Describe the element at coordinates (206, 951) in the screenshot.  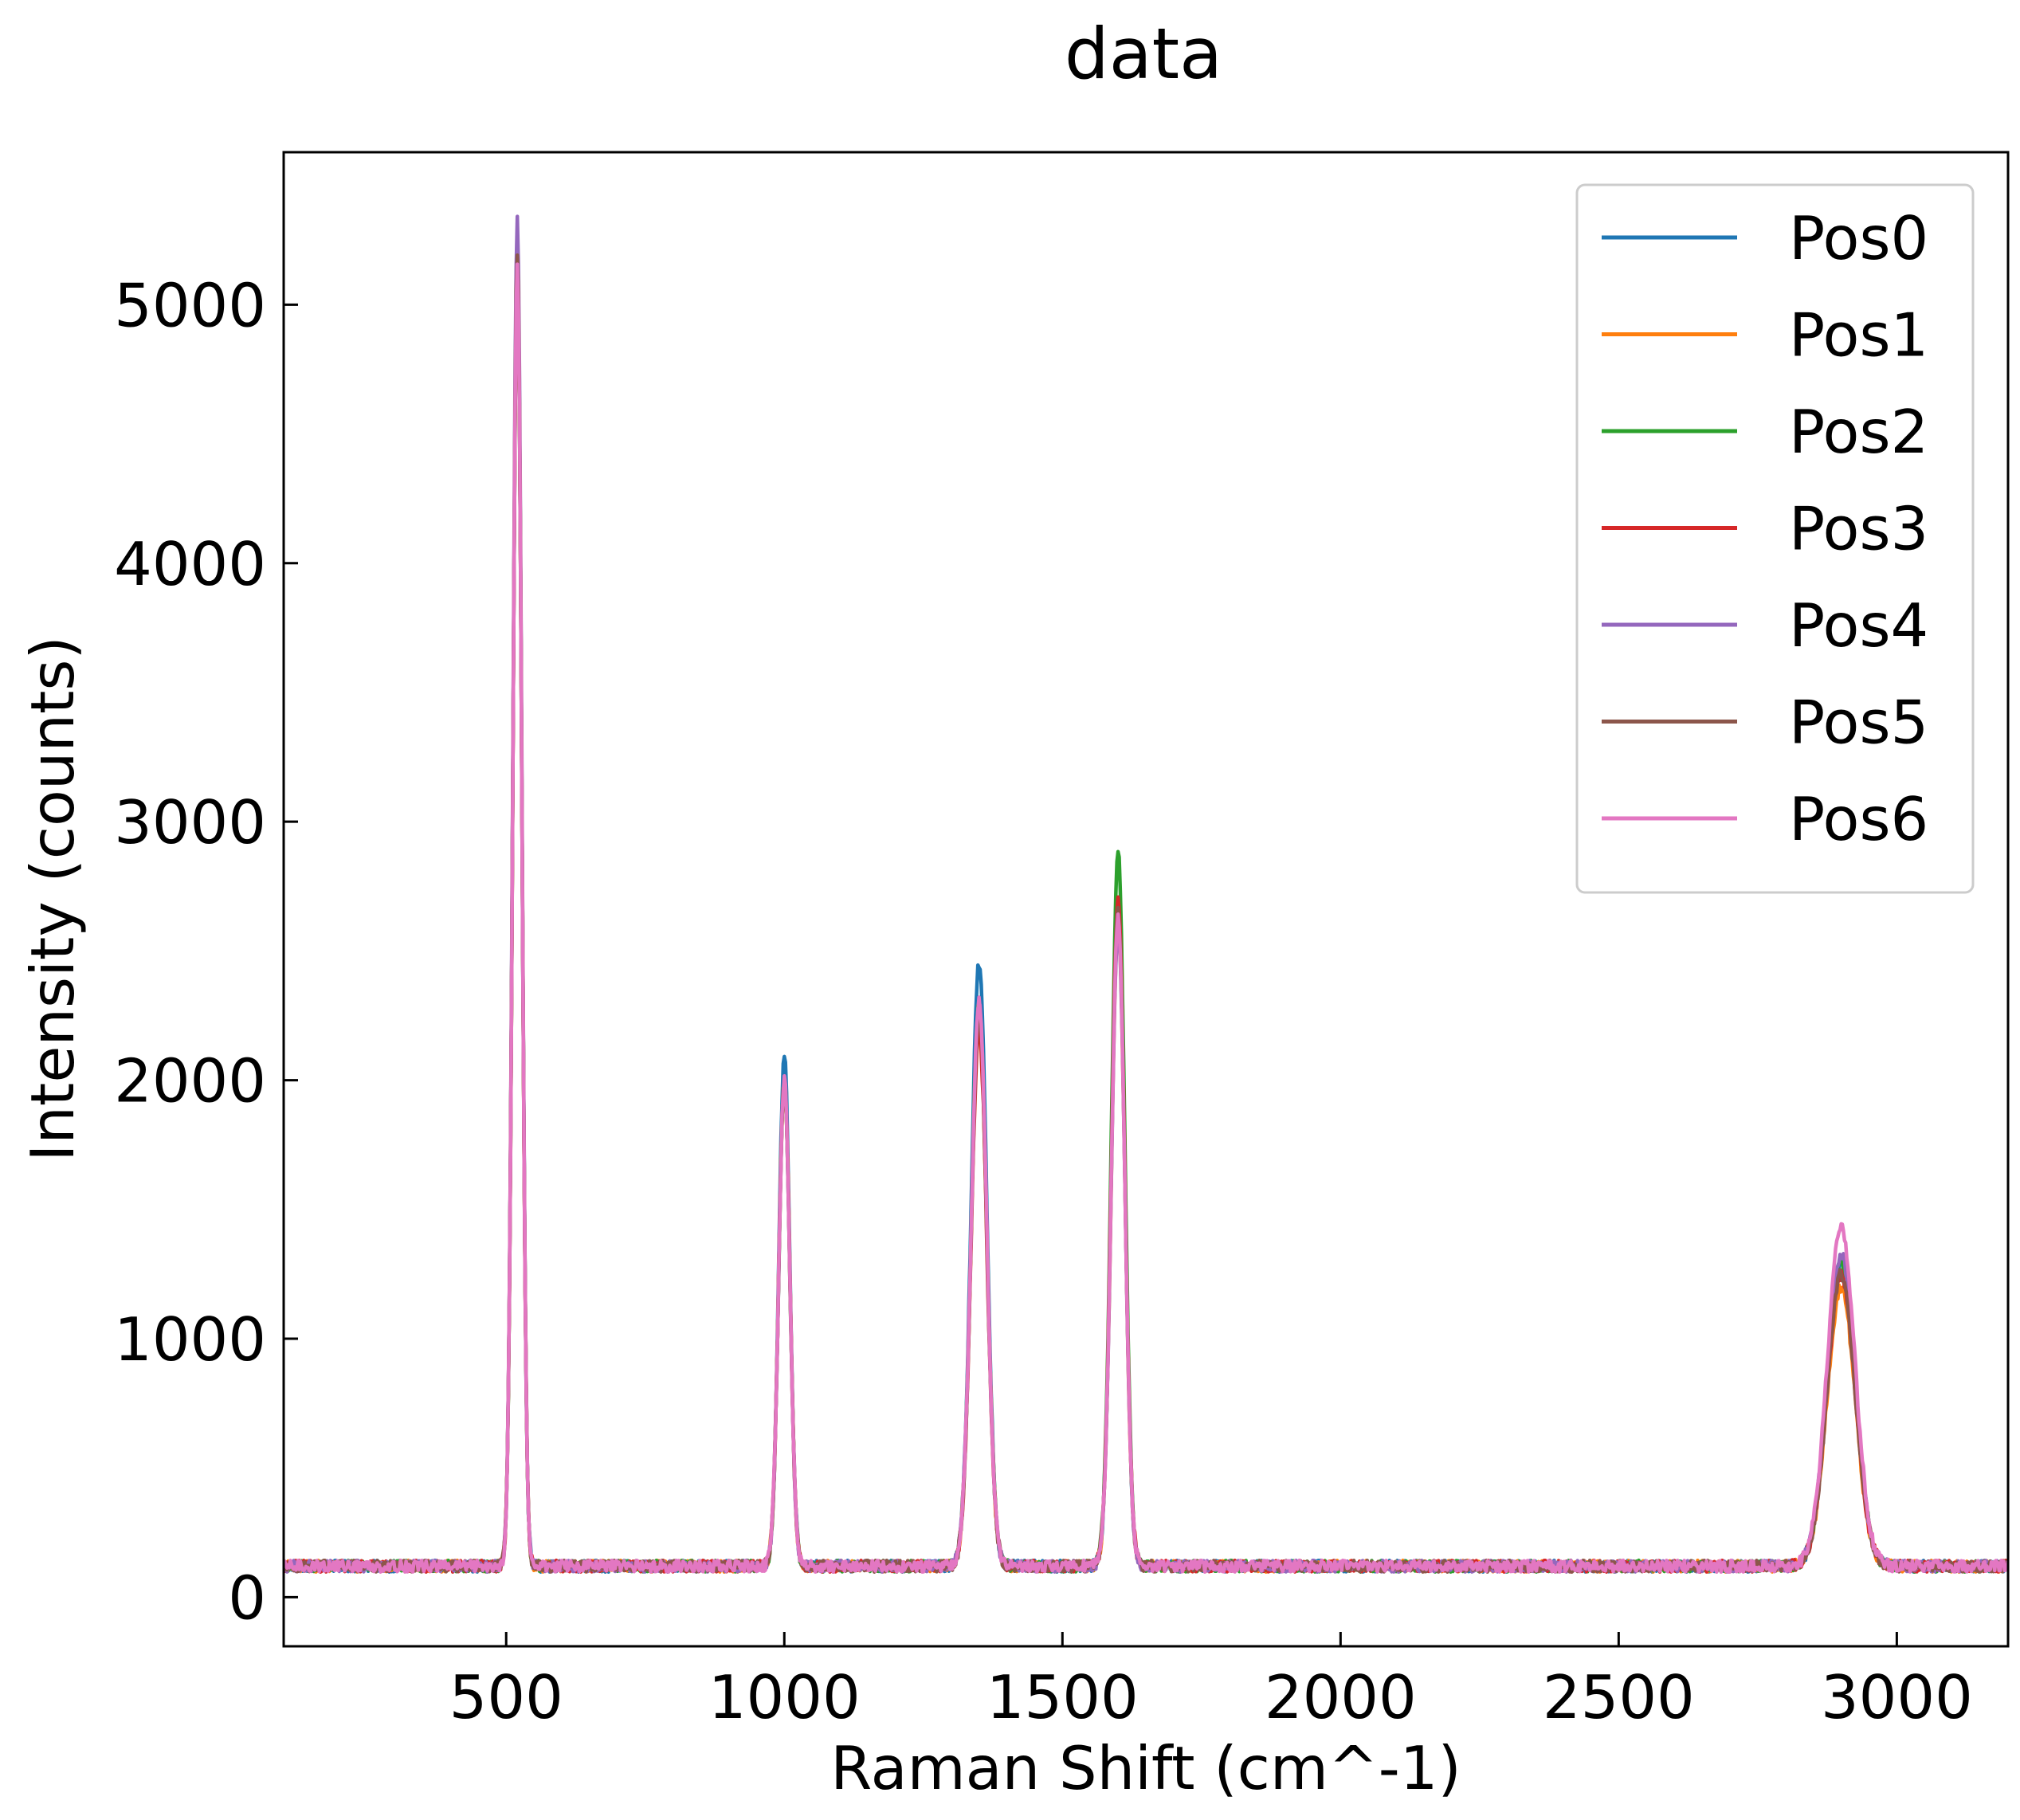
I see `y-axis: 0 1000 2000 3000 4000 5000` at that location.